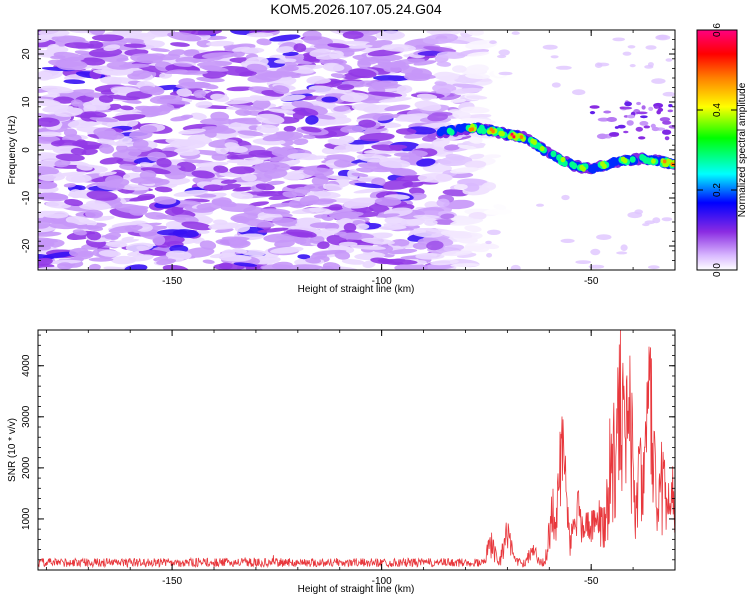 The width and height of the screenshot is (750, 600). I want to click on colorbar-label: Normalized spectral amplitude, so click(742, 149).